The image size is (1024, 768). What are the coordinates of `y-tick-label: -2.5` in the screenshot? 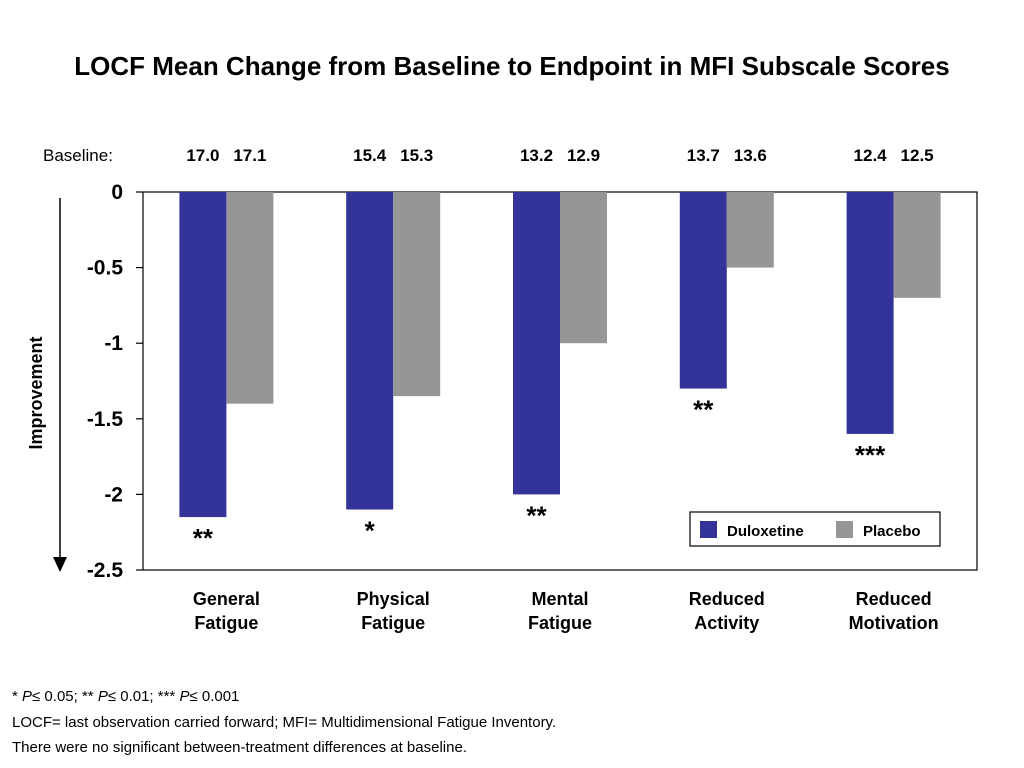 It's located at (105, 570).